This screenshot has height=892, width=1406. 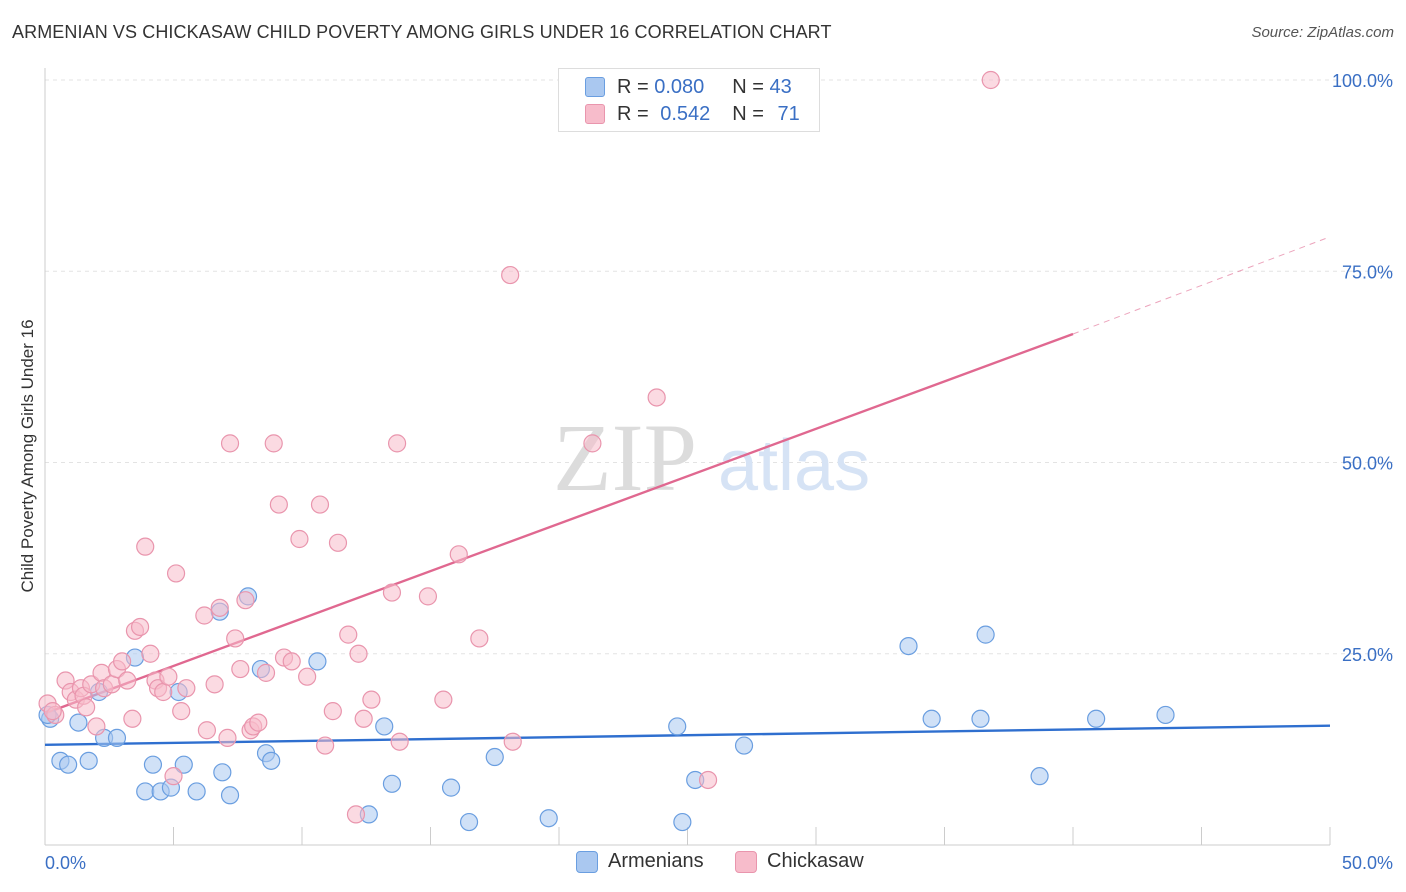 I want to click on legend-row-armenians: R = 0.080 N = 43, so click(x=688, y=87).